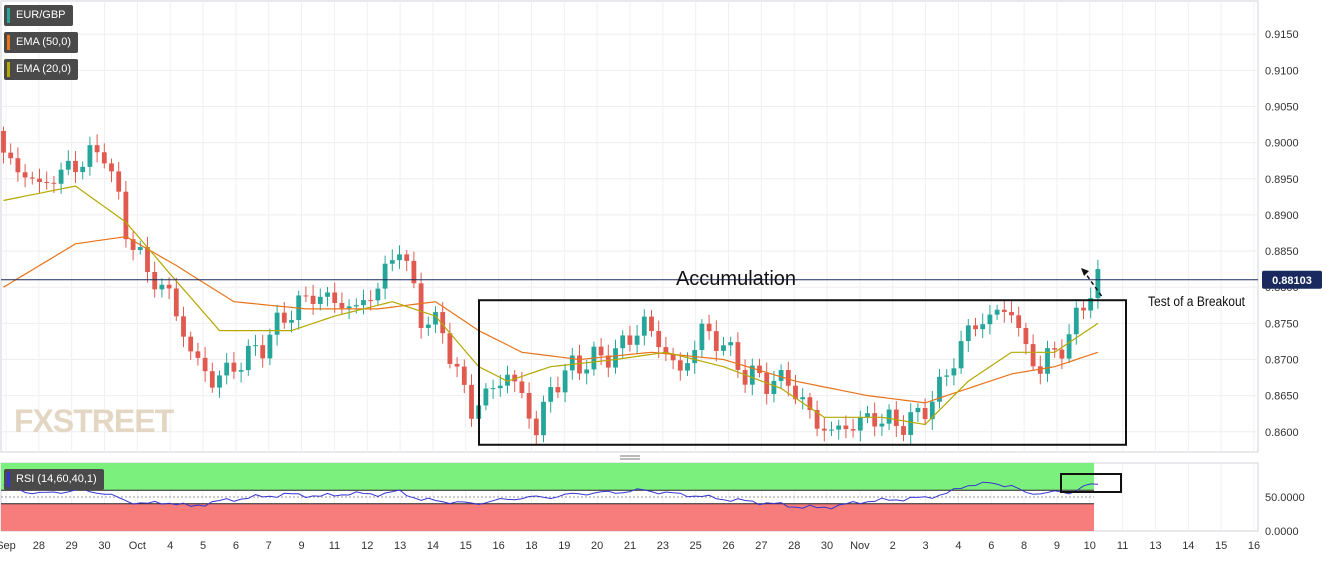  What do you see at coordinates (8, 479) in the screenshot?
I see `legend-swatch-rsi` at bounding box center [8, 479].